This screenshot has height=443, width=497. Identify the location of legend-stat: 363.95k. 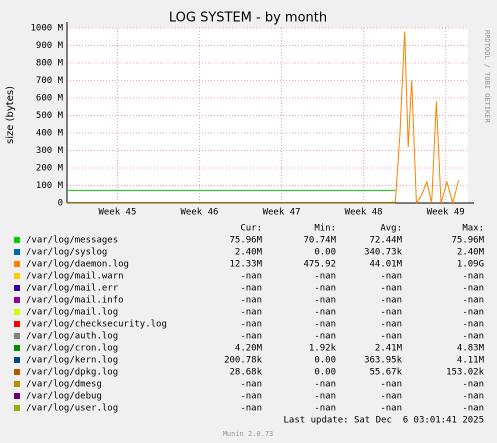
(383, 361).